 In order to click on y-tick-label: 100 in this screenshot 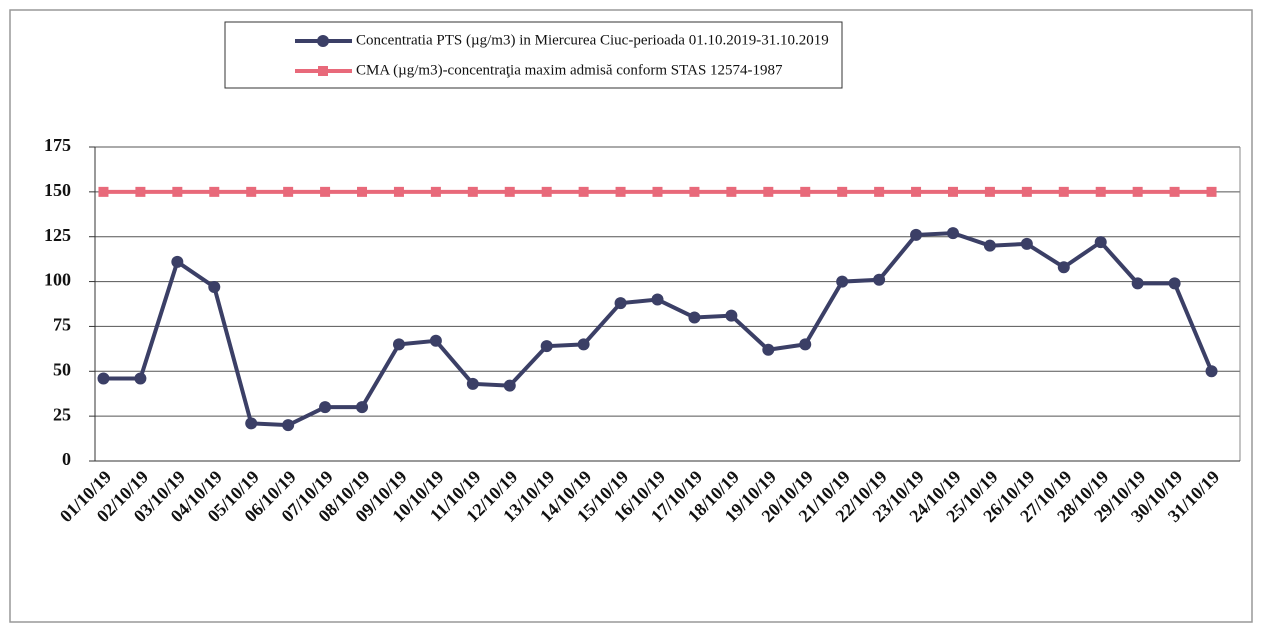, I will do `click(57, 280)`.